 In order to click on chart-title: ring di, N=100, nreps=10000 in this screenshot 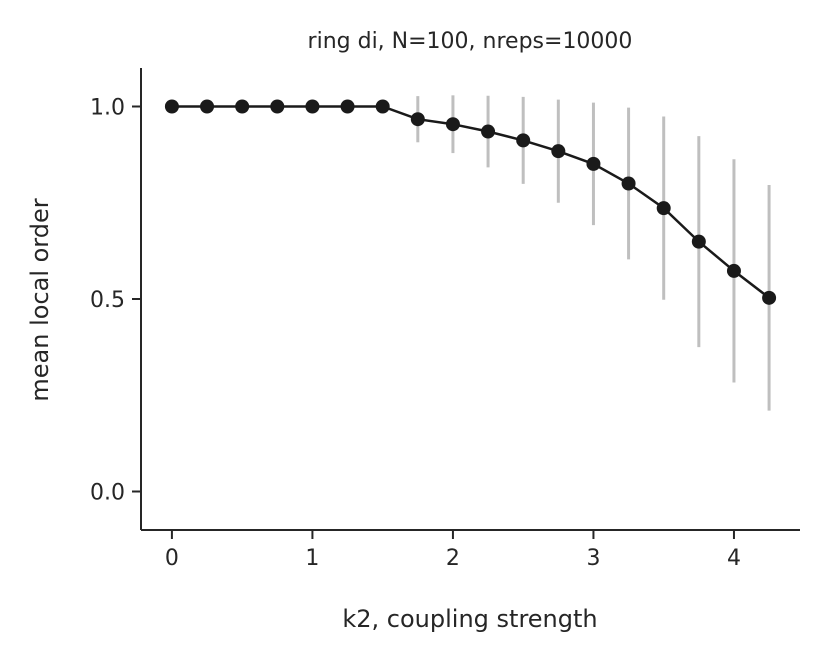, I will do `click(470, 41)`.